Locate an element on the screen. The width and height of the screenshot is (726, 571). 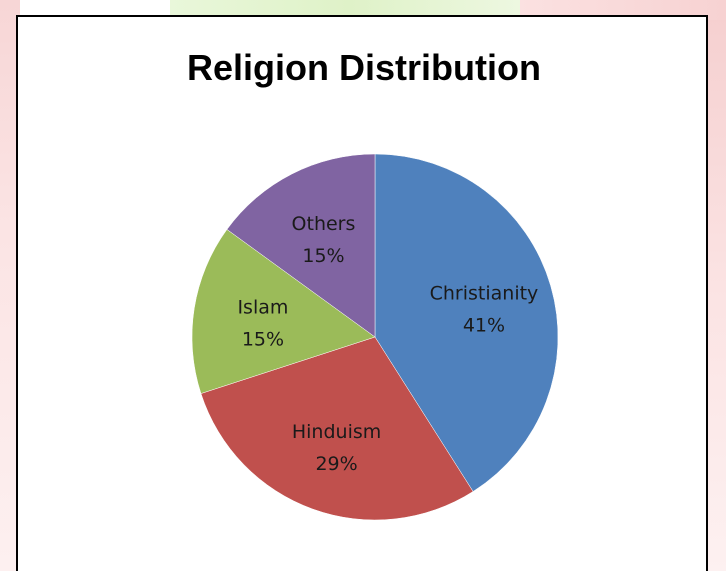
slice-label-christianity: Christianity is located at coordinates (484, 293).